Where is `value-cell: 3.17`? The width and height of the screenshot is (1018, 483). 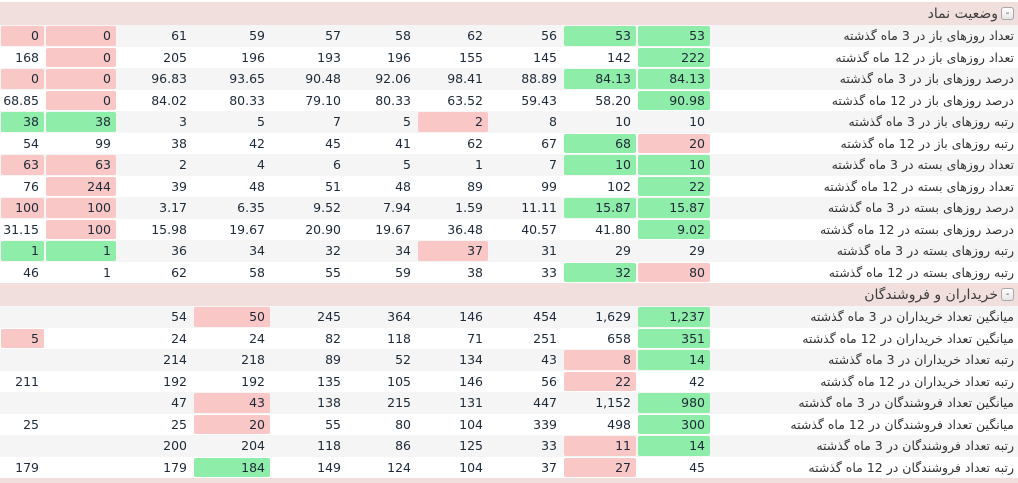 value-cell: 3.17 is located at coordinates (155, 208).